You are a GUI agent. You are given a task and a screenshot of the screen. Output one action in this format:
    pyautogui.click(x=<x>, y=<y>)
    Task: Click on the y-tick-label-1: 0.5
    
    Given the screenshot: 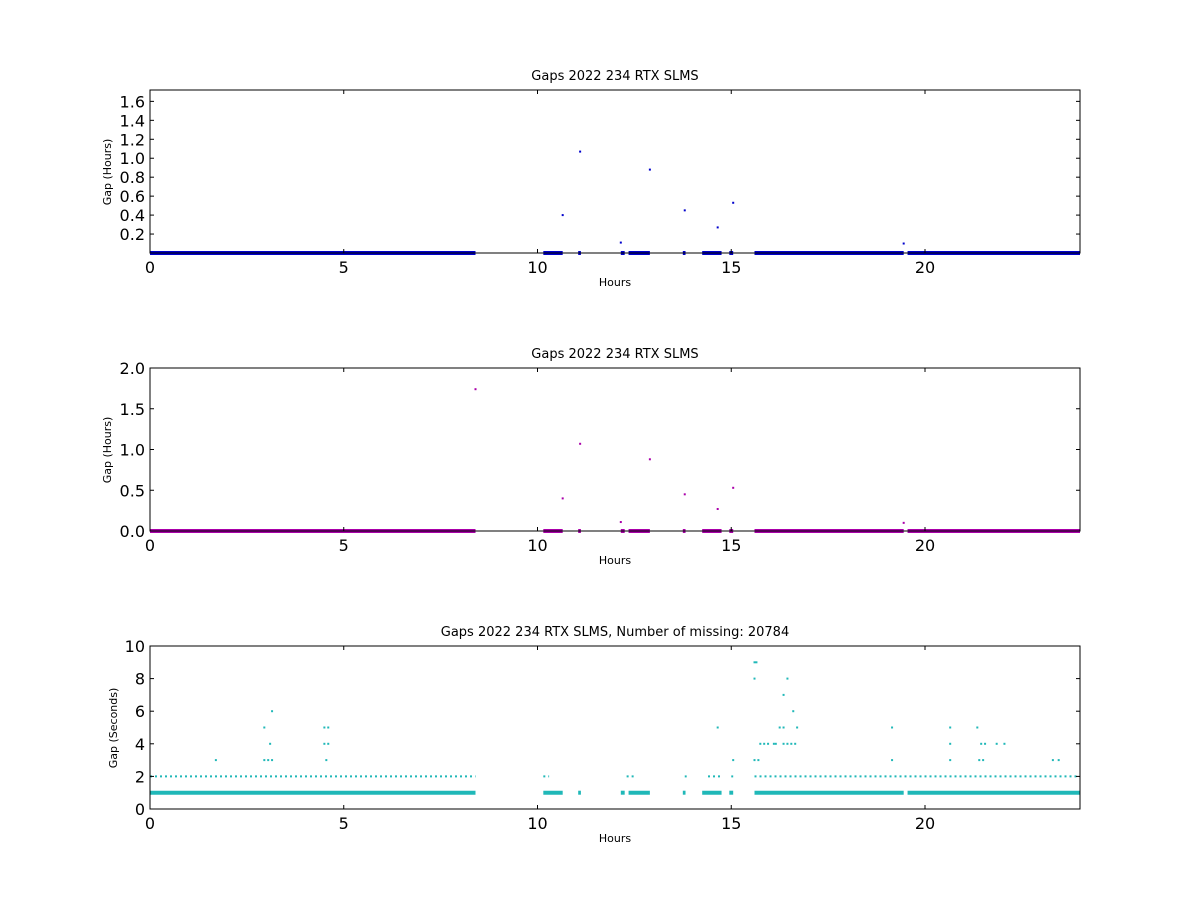 What is the action you would take?
    pyautogui.click(x=132, y=490)
    